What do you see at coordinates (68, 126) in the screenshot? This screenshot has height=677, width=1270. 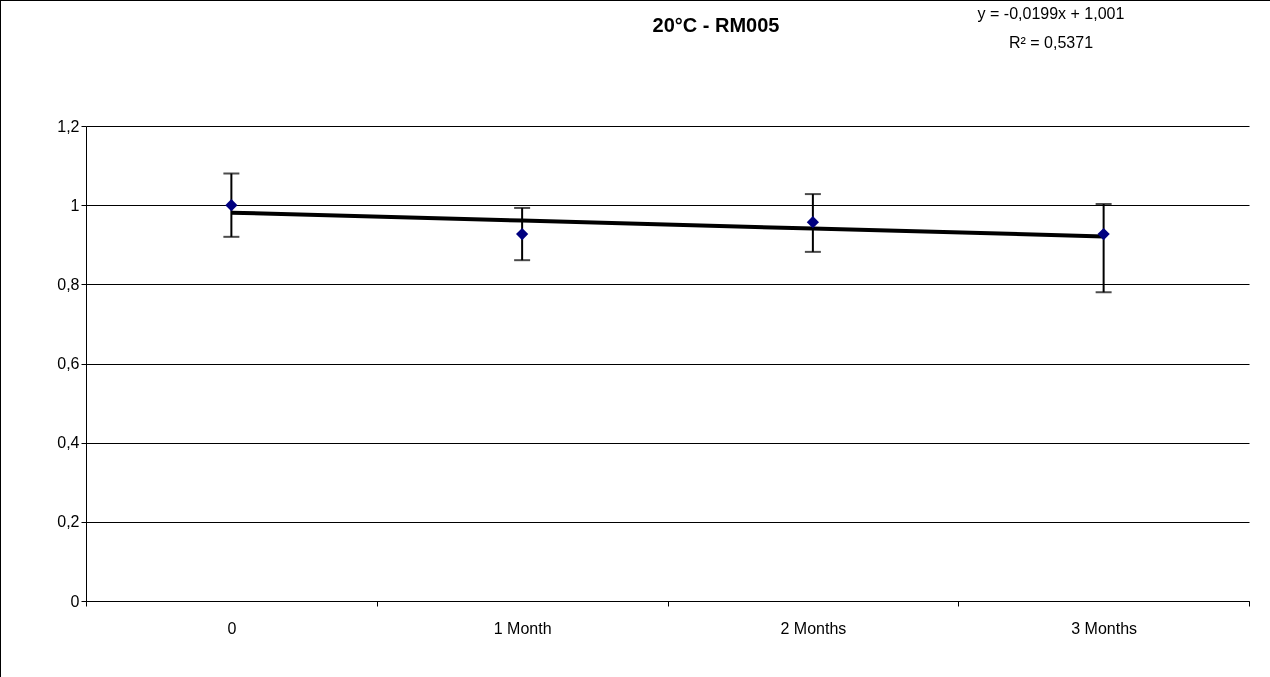 I see `y-tick-label: 1,2` at bounding box center [68, 126].